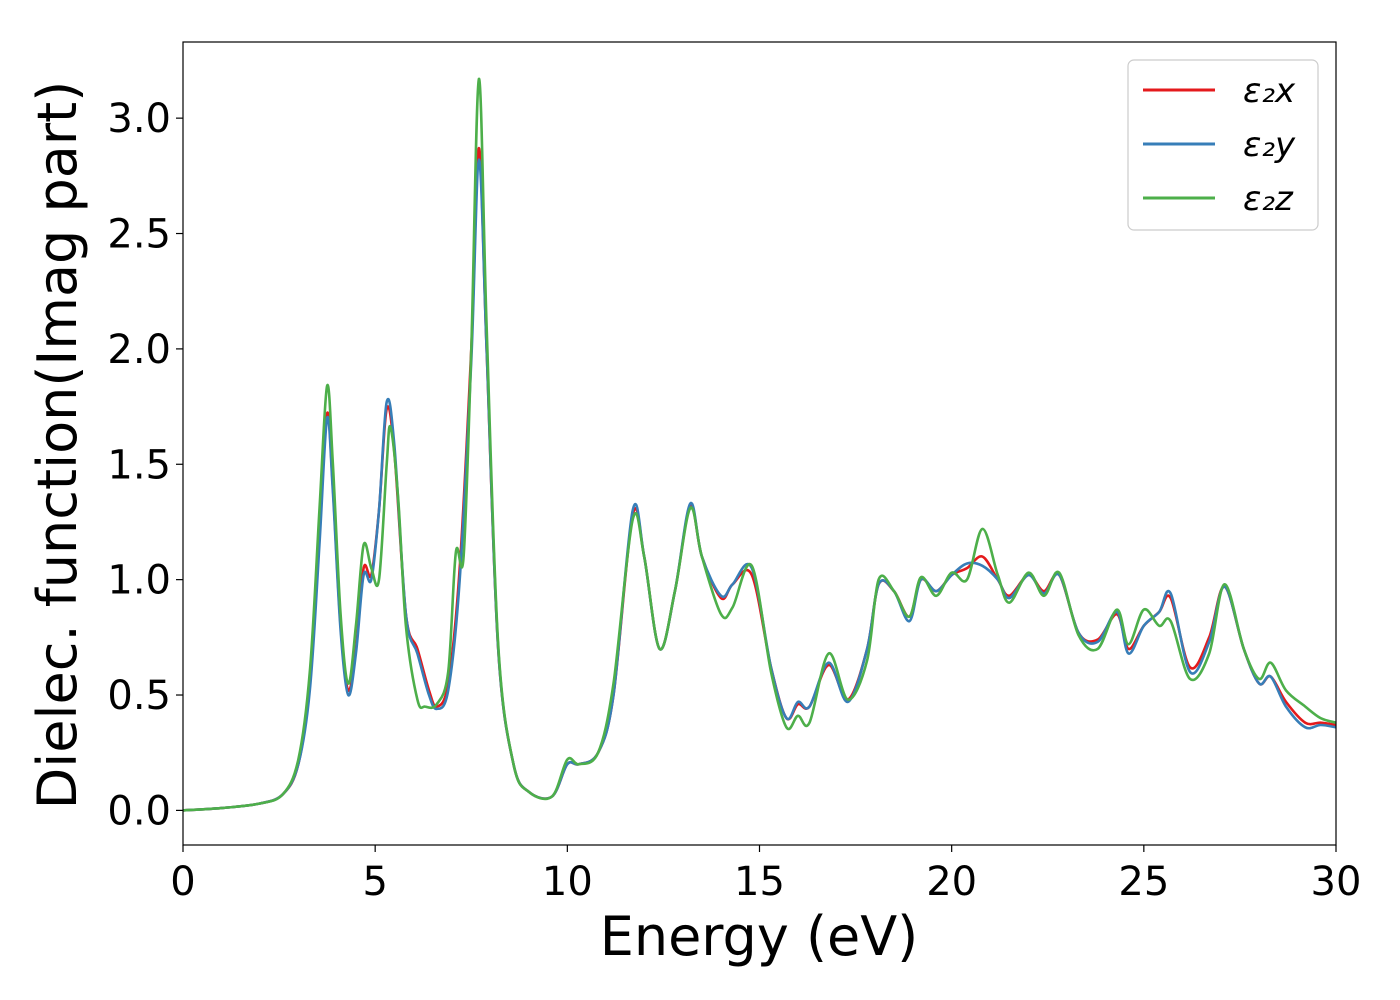 The image size is (1400, 1000). I want to click on legend-label-eps2y: ε₂y, so click(1269, 145).